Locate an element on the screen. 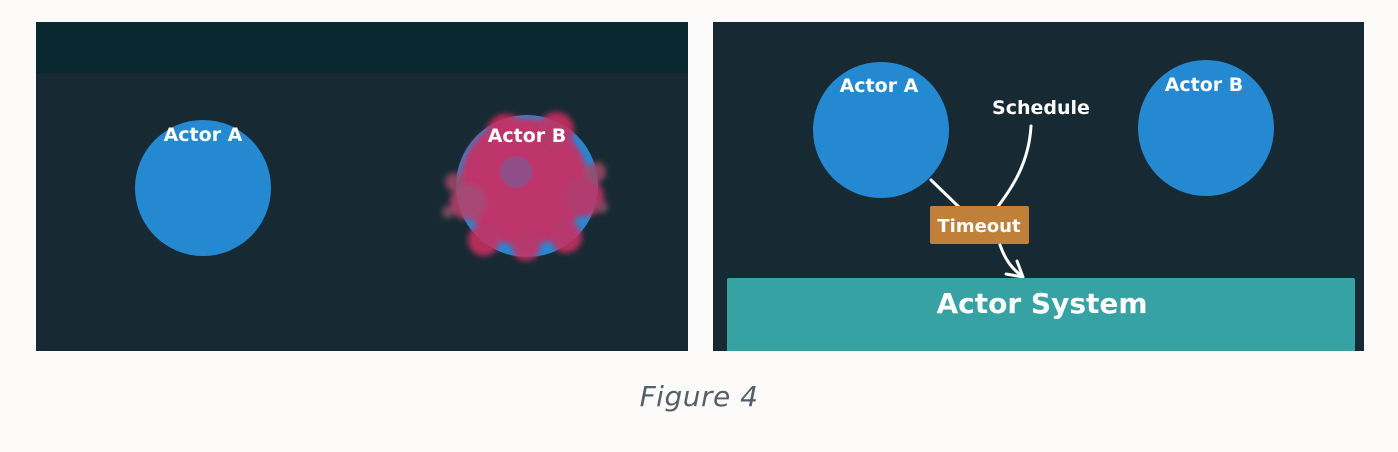 This screenshot has height=452, width=1398. left-topbar is located at coordinates (362, 47).